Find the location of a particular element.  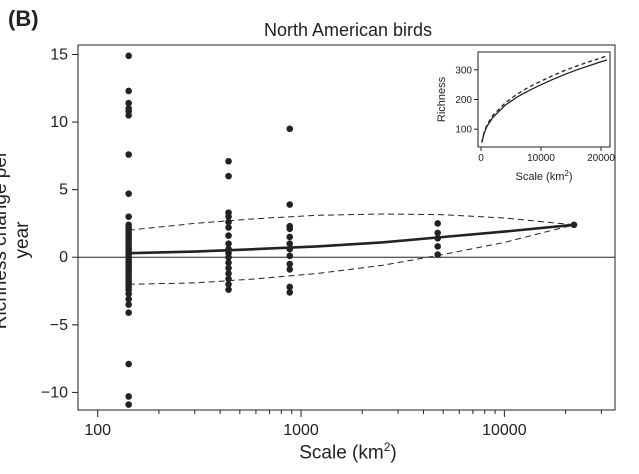

inset-frame is located at coordinates (544, 99).